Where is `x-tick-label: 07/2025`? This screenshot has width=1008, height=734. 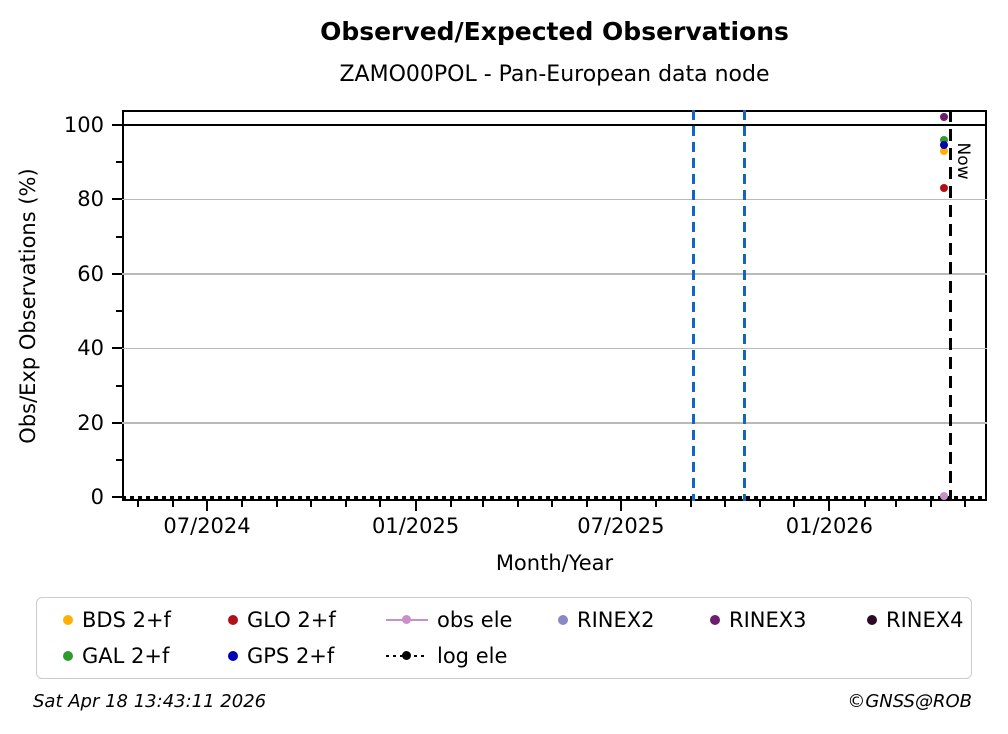 x-tick-label: 07/2025 is located at coordinates (621, 526).